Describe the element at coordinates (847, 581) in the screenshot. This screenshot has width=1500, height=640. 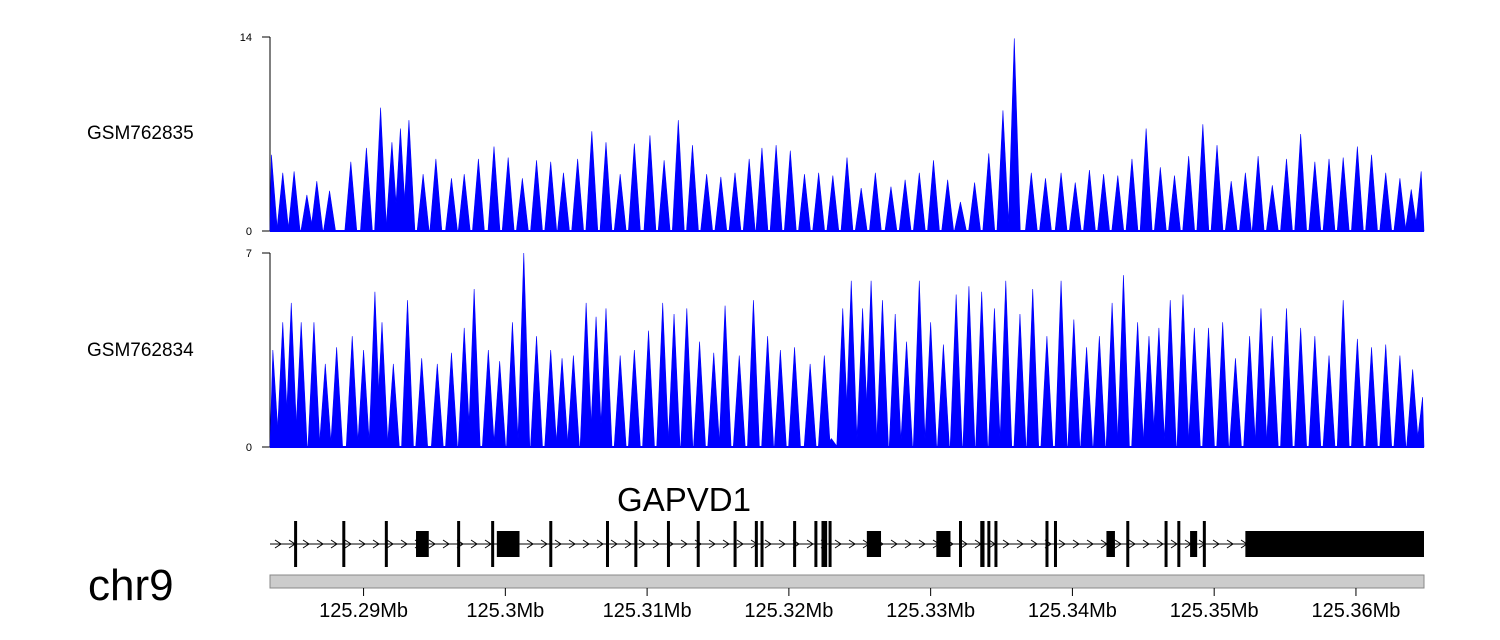
I see `chromosome-ideogram-bar` at that location.